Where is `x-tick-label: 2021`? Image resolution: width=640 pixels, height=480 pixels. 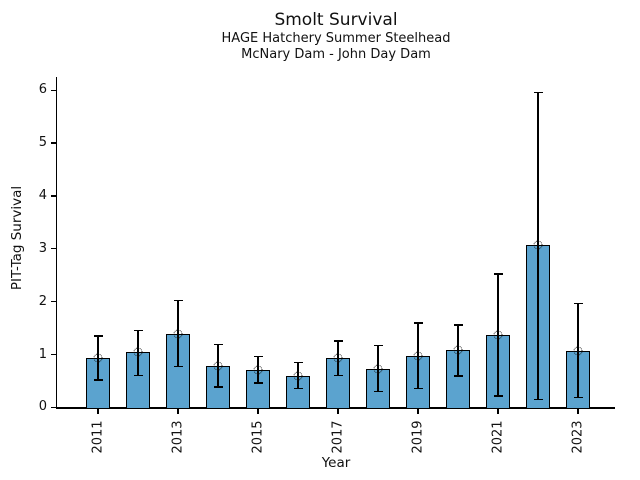 x-tick-label: 2021 is located at coordinates (498, 437).